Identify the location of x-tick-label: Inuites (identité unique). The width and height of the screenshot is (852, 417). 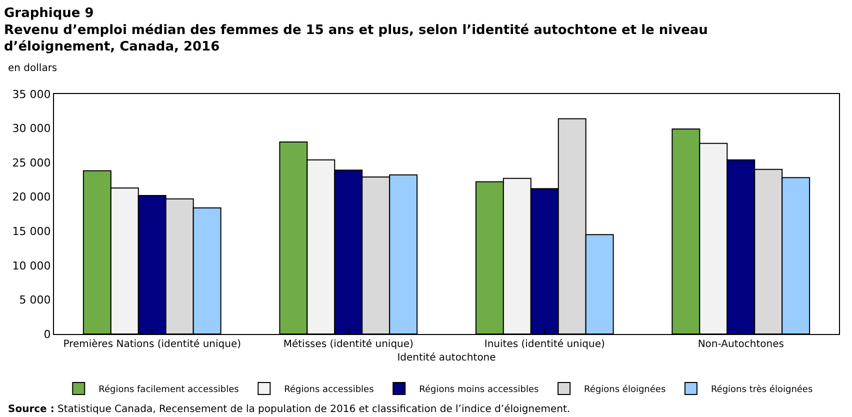
(544, 344).